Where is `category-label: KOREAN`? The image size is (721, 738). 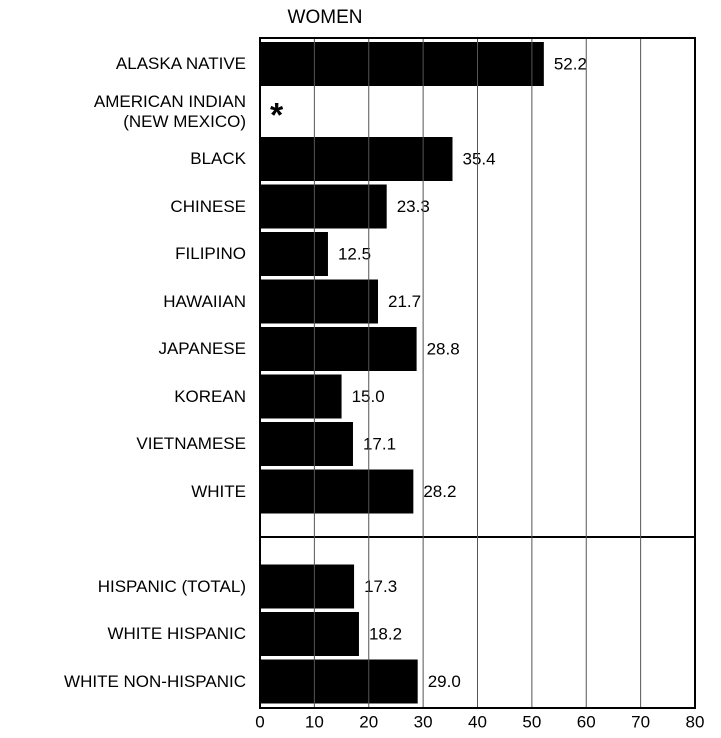 category-label: KOREAN is located at coordinates (210, 396).